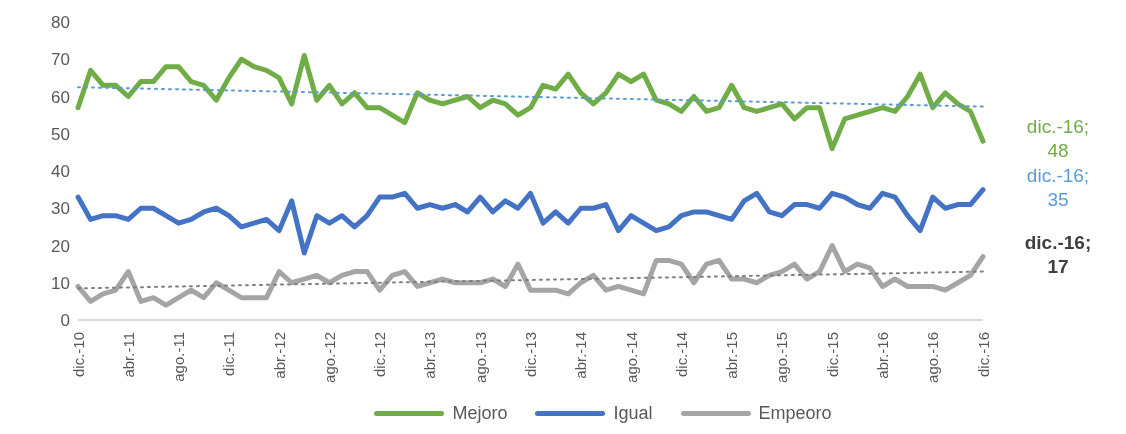 The image size is (1126, 434). I want to click on x-tick-label: abr.-11, so click(128, 355).